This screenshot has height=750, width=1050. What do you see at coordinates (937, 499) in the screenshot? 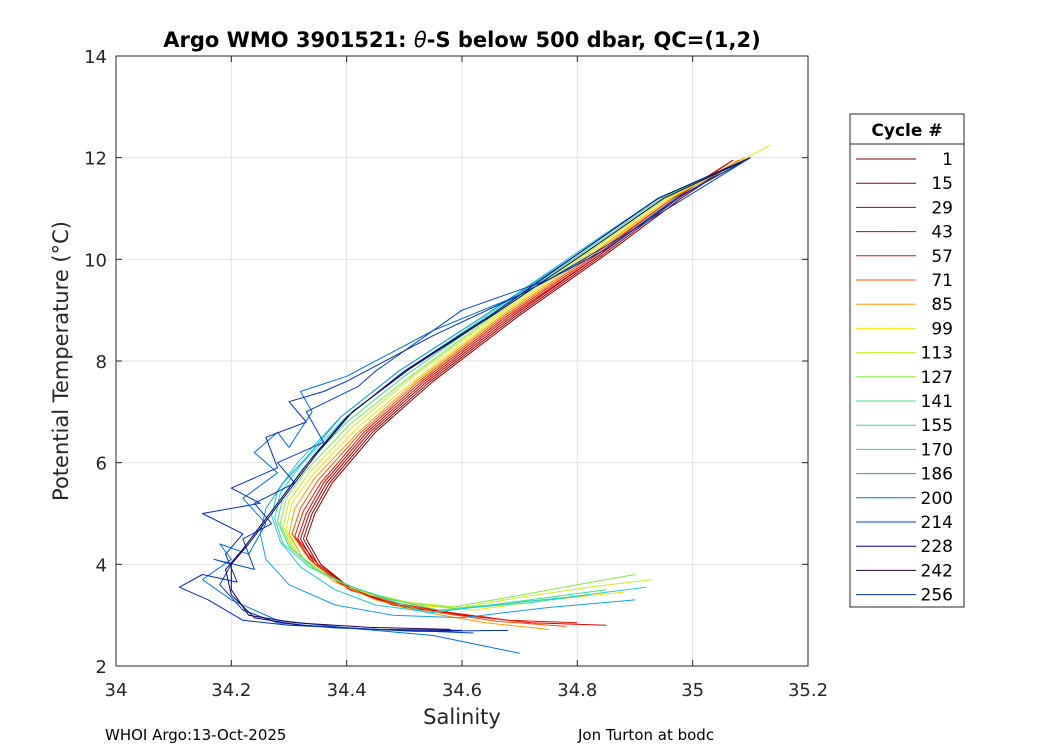
I see `legend-entry-label: 200` at bounding box center [937, 499].